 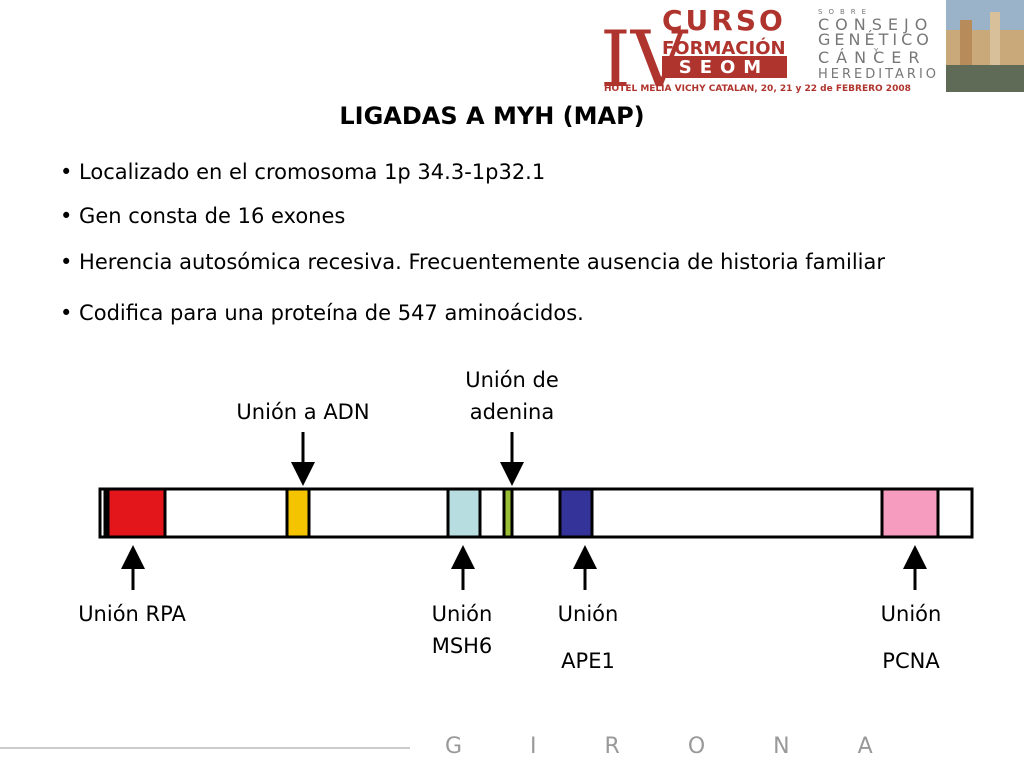 What do you see at coordinates (693, 746) in the screenshot?
I see `footer-city: GIRONA` at bounding box center [693, 746].